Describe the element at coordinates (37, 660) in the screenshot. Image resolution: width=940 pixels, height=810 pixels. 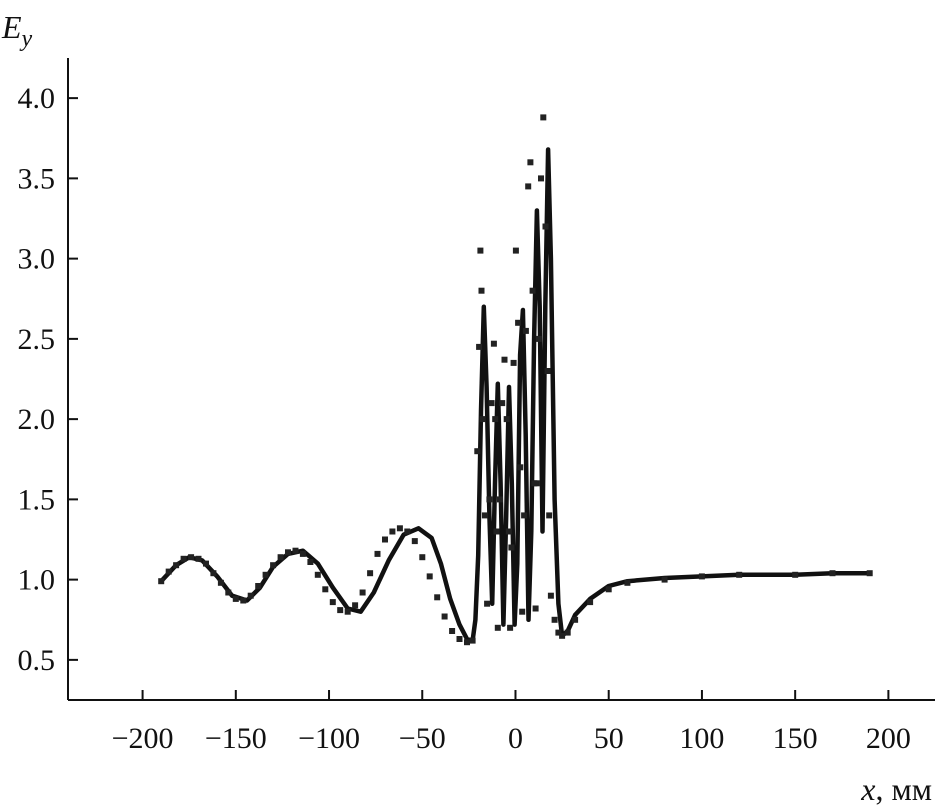
I see `y-tick-label: 0.5` at that location.